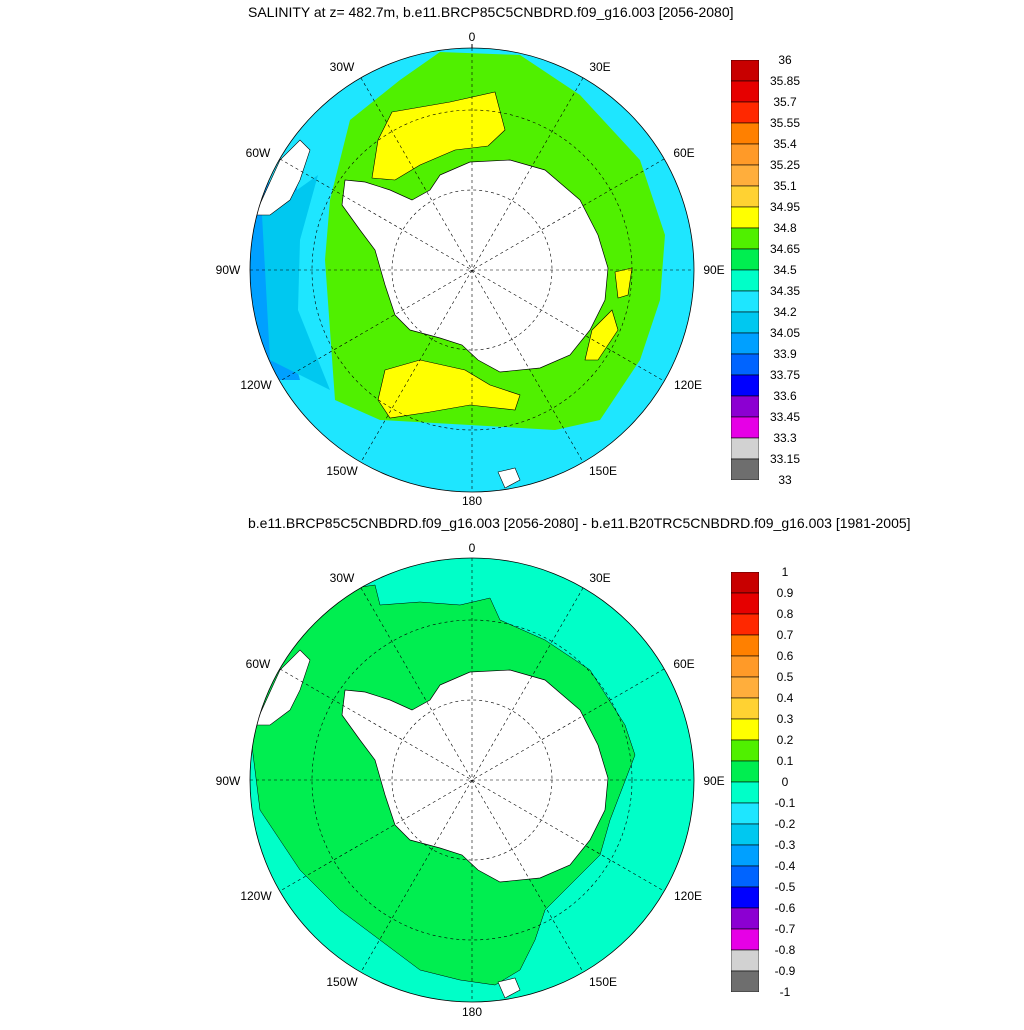 This screenshot has height=1030, width=1024. What do you see at coordinates (256, 385) in the screenshot?
I see `top-lon-label-120w: 120W` at bounding box center [256, 385].